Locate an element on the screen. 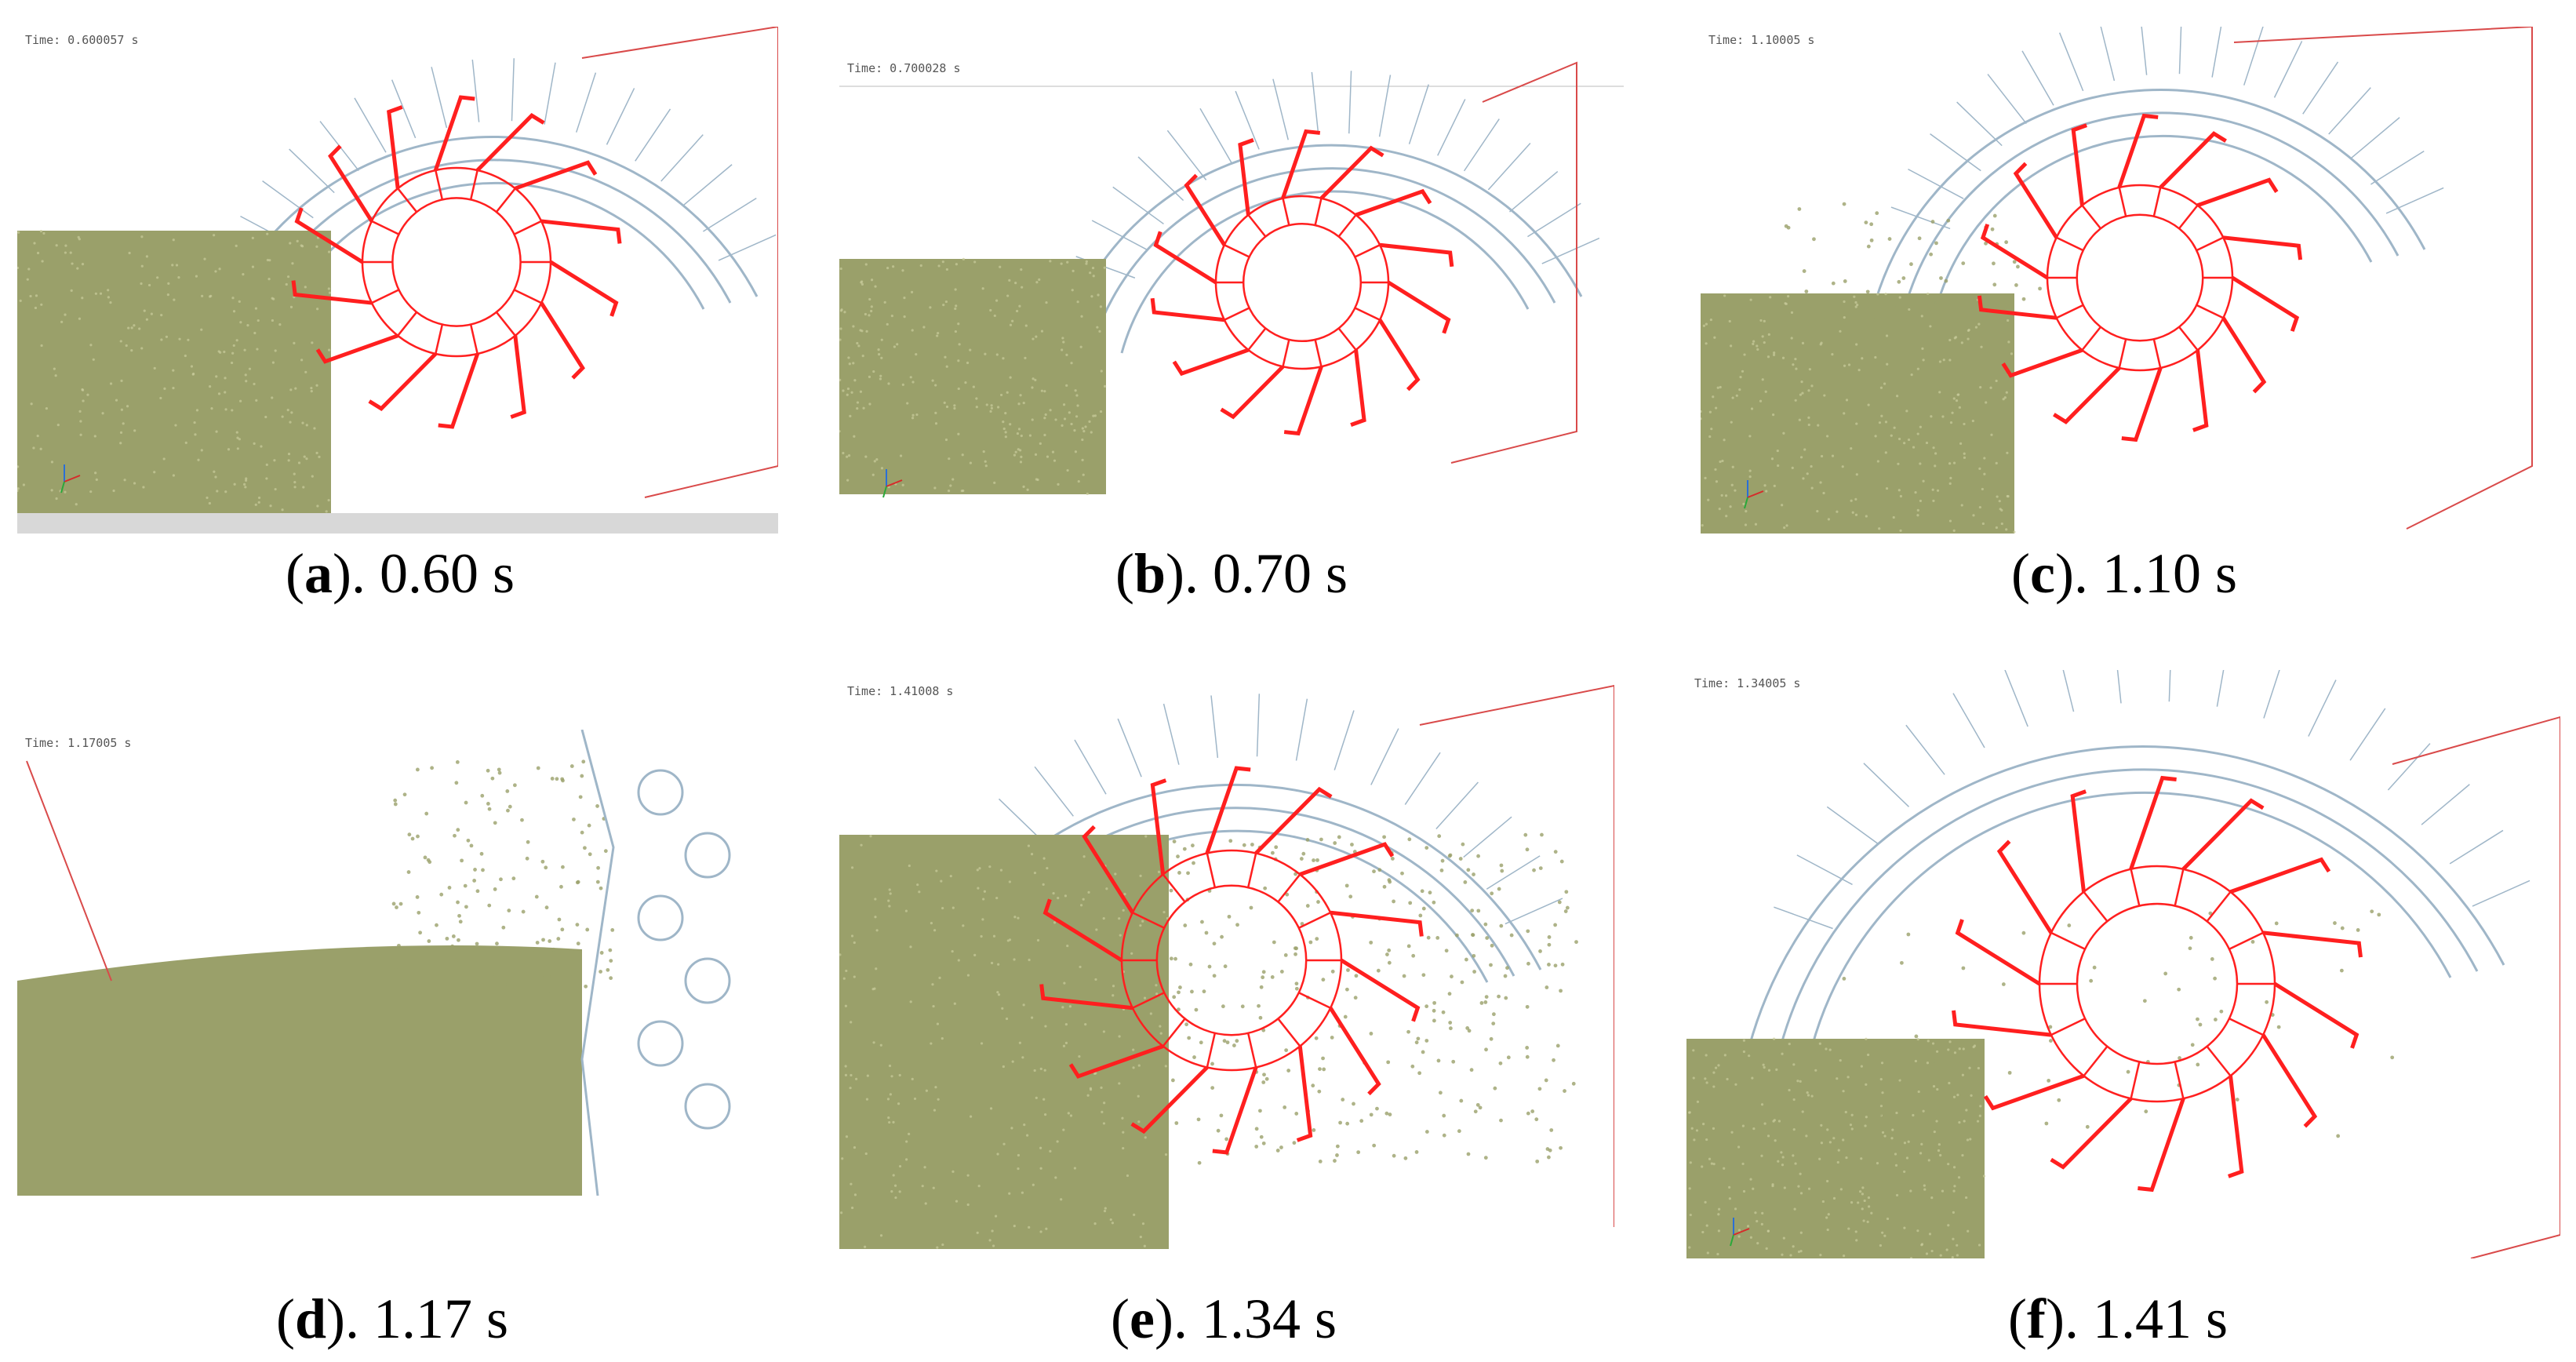 Image resolution: width=2576 pixels, height=1362 pixels. hood-frame-b is located at coordinates (1328, 212).